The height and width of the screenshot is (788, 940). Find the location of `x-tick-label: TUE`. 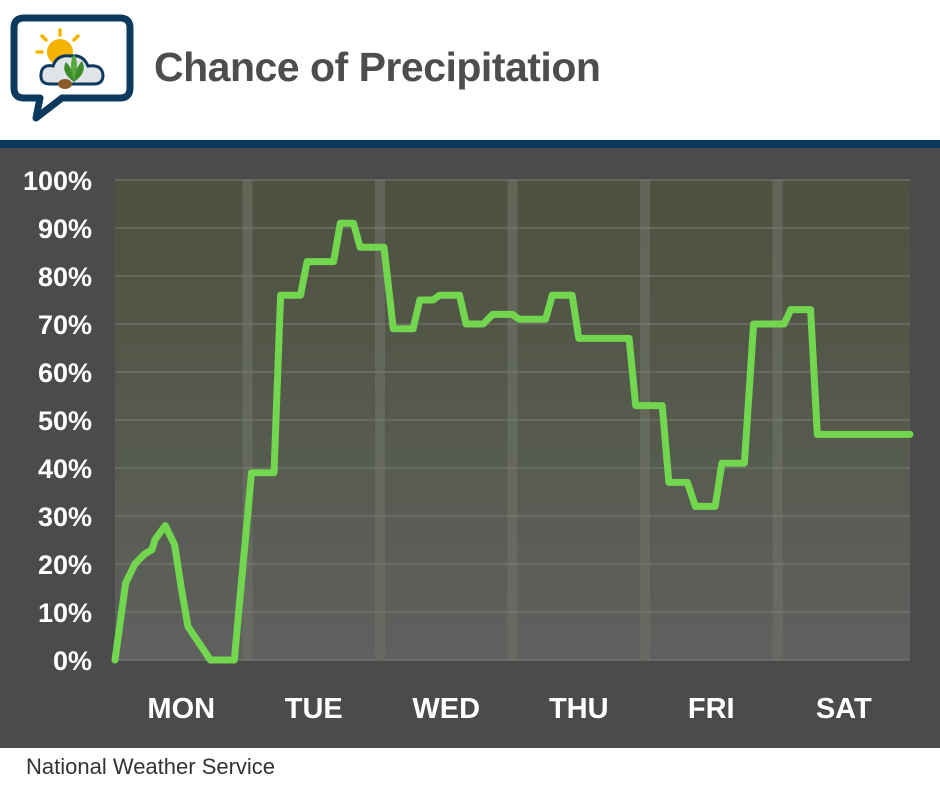

x-tick-label: TUE is located at coordinates (314, 709).